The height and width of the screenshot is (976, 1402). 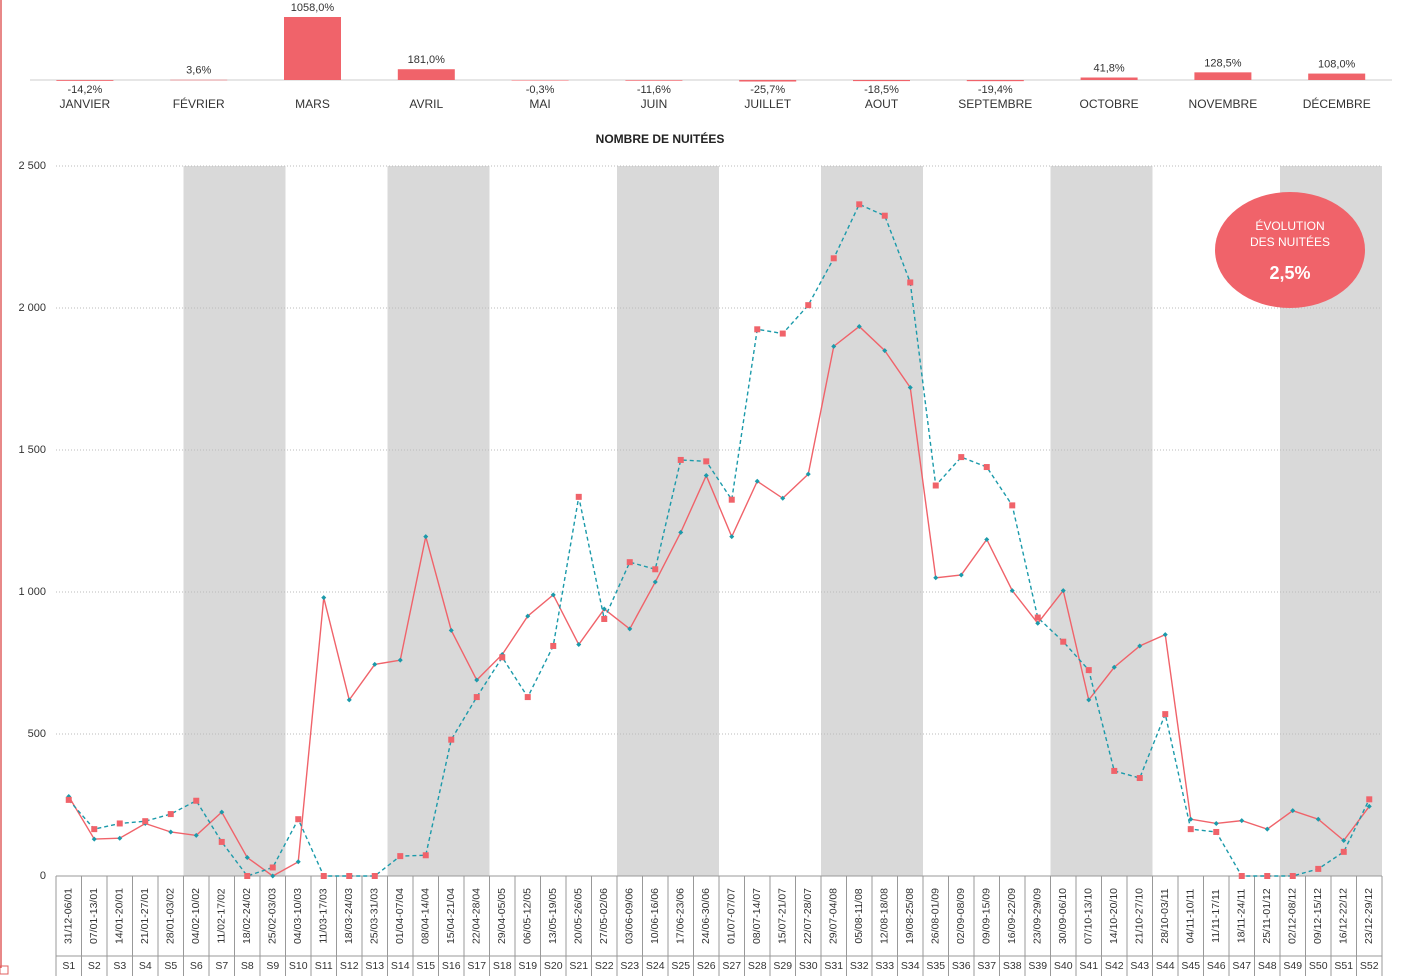 I want to click on x-date-label: 23/09-29/09, so click(x=1038, y=916).